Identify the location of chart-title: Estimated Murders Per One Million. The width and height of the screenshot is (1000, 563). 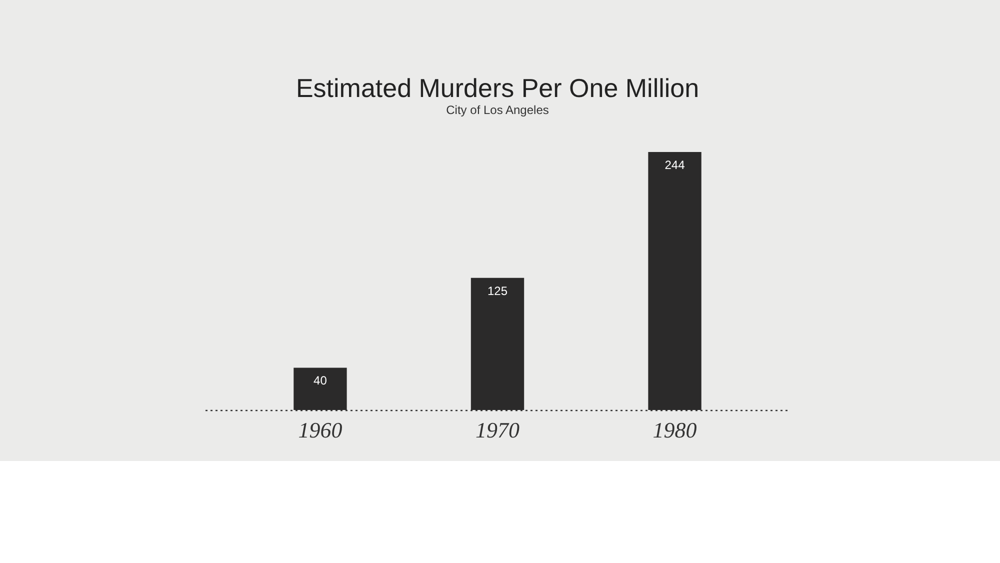
(498, 88).